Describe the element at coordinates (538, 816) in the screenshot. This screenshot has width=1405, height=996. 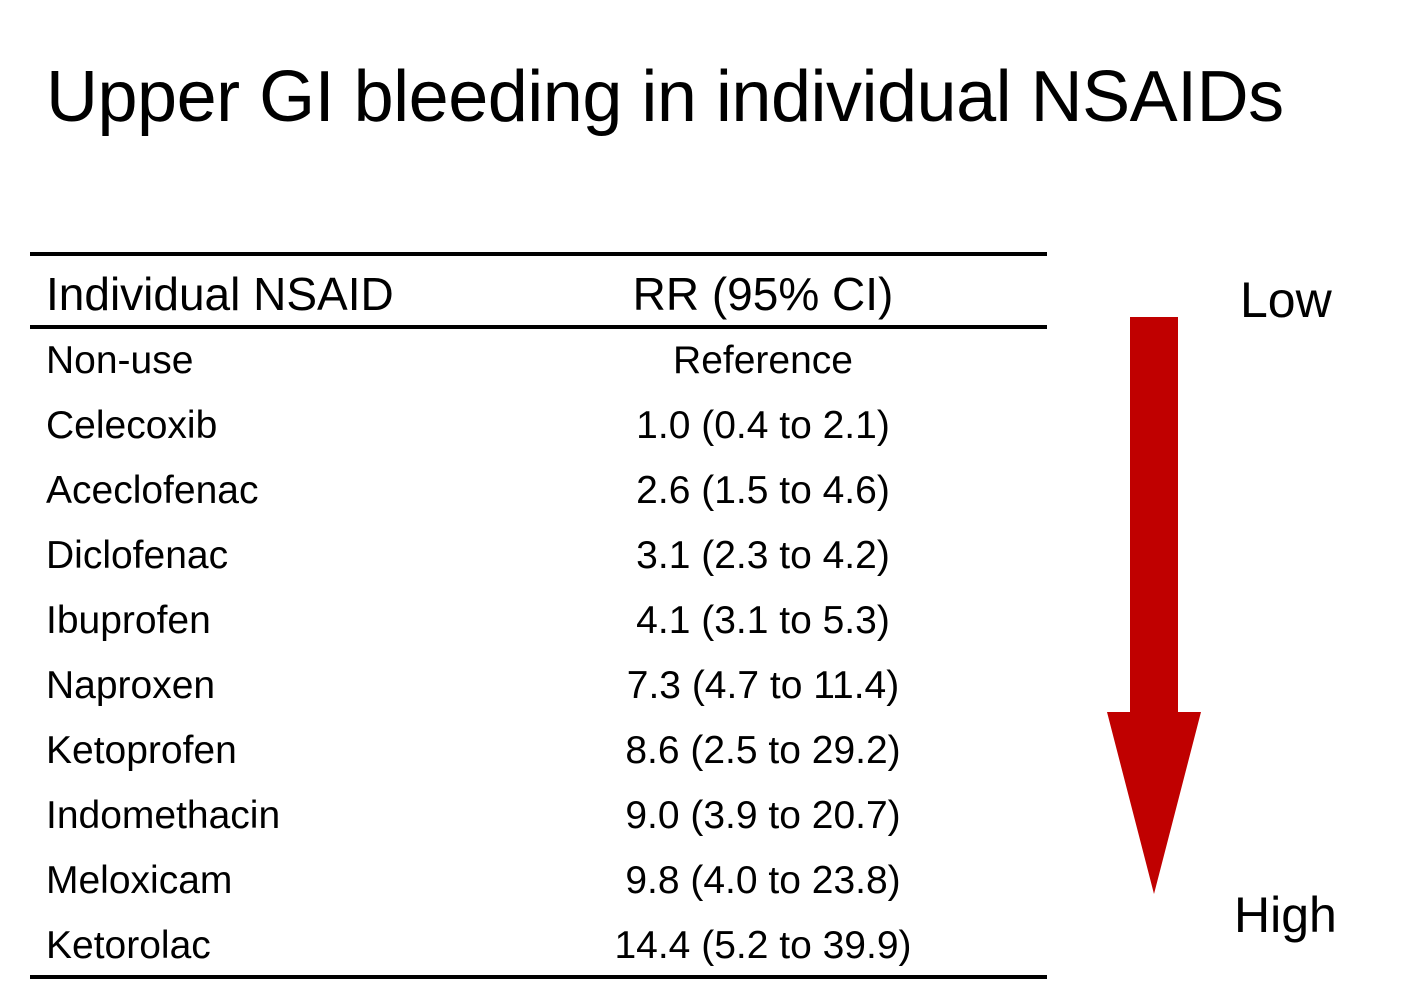
I see `table-row: Indomethacin 9.0 (3.9 to 20.7)` at that location.